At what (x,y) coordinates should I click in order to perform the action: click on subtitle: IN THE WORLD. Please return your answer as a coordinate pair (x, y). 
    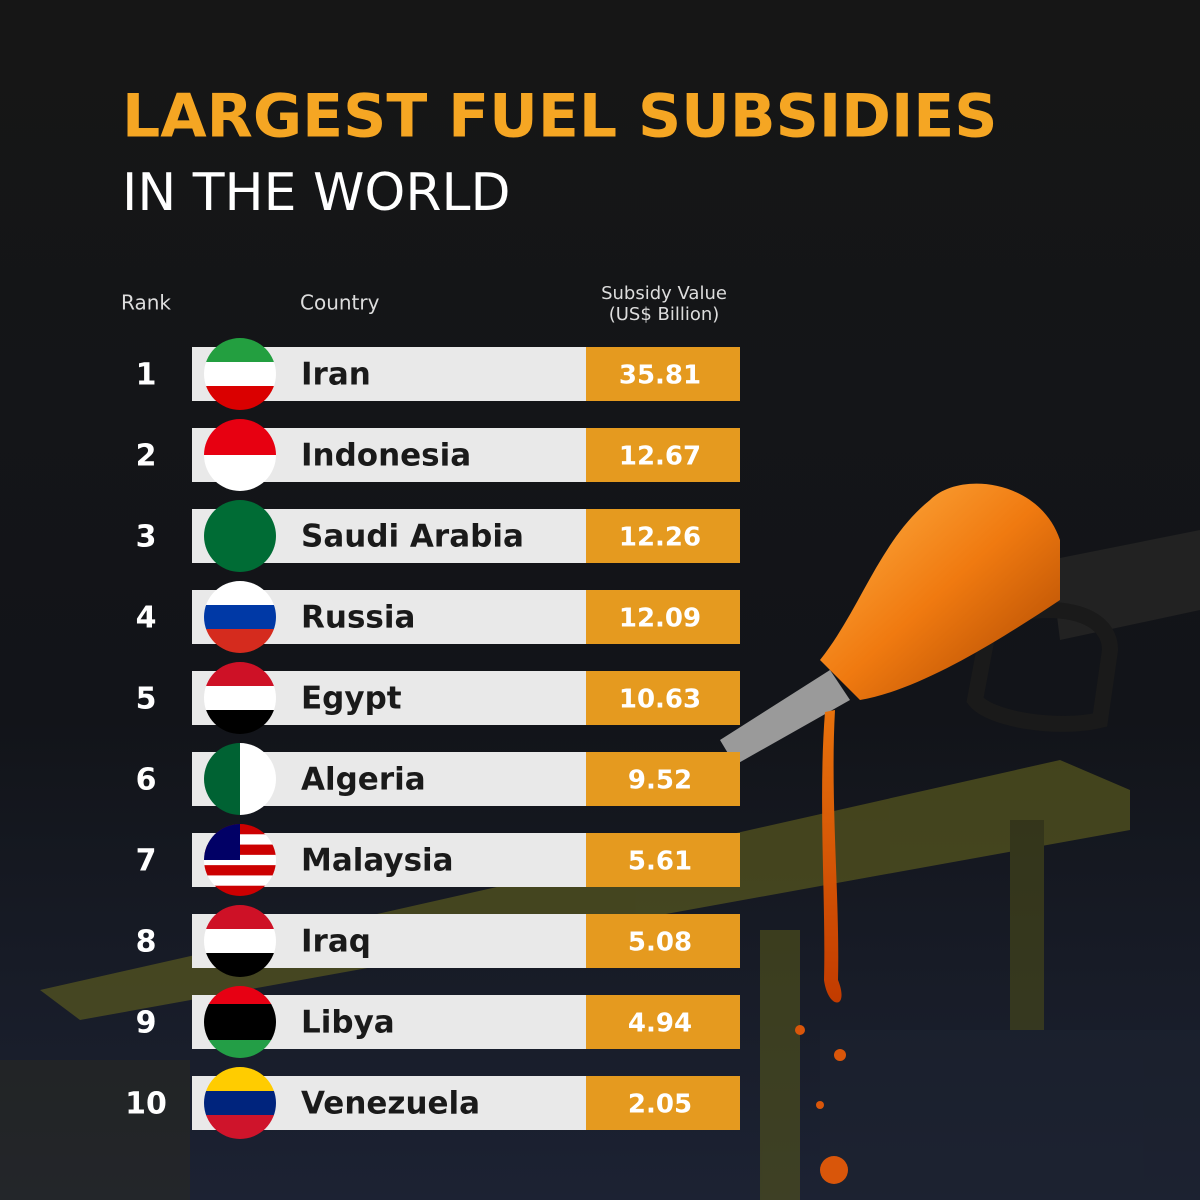
    Looking at the image, I should click on (316, 193).